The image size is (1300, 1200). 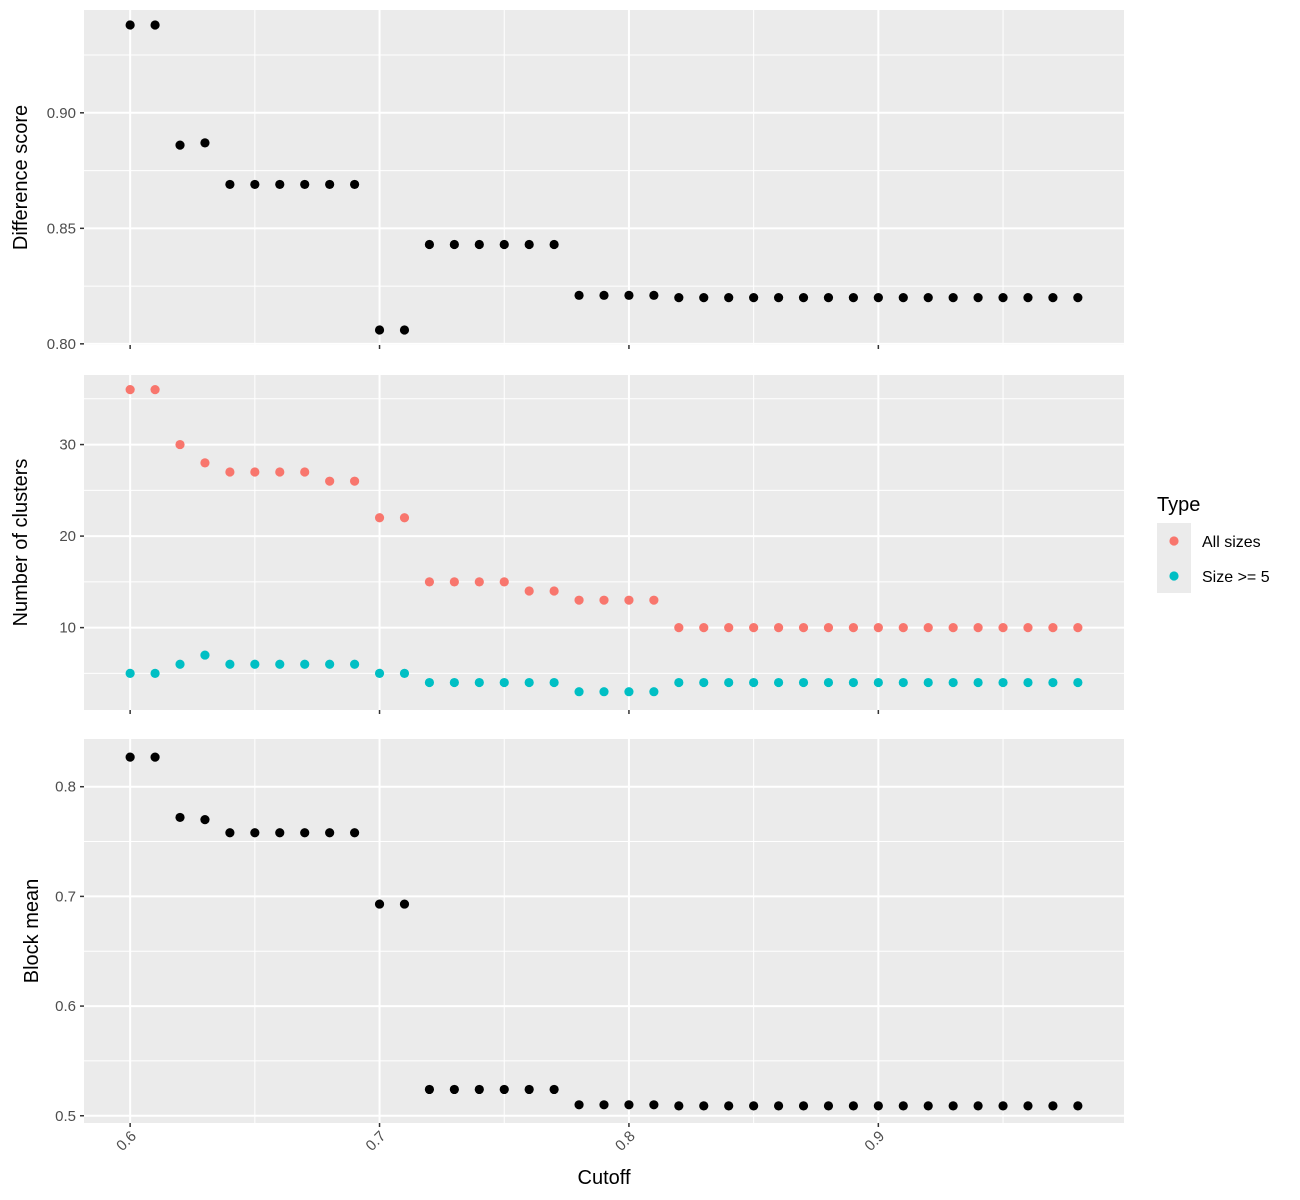 What do you see at coordinates (67, 445) in the screenshot?
I see `y-tick-label: 30` at bounding box center [67, 445].